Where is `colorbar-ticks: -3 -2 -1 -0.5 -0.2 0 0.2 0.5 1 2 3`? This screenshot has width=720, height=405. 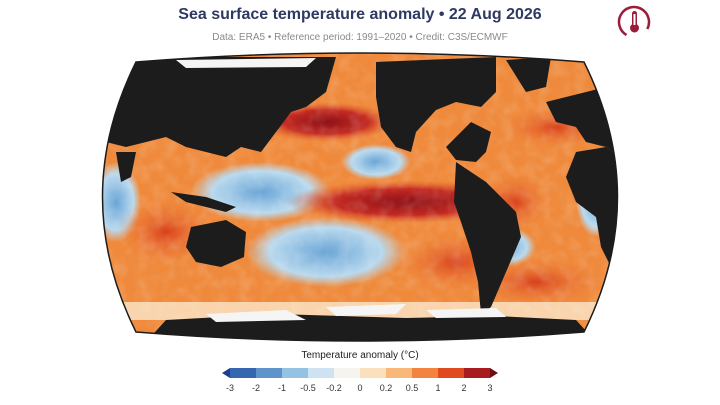
colorbar-ticks: -3 -2 -1 -0.5 -0.2 0 0.2 0.5 1 2 3 is located at coordinates (360, 390).